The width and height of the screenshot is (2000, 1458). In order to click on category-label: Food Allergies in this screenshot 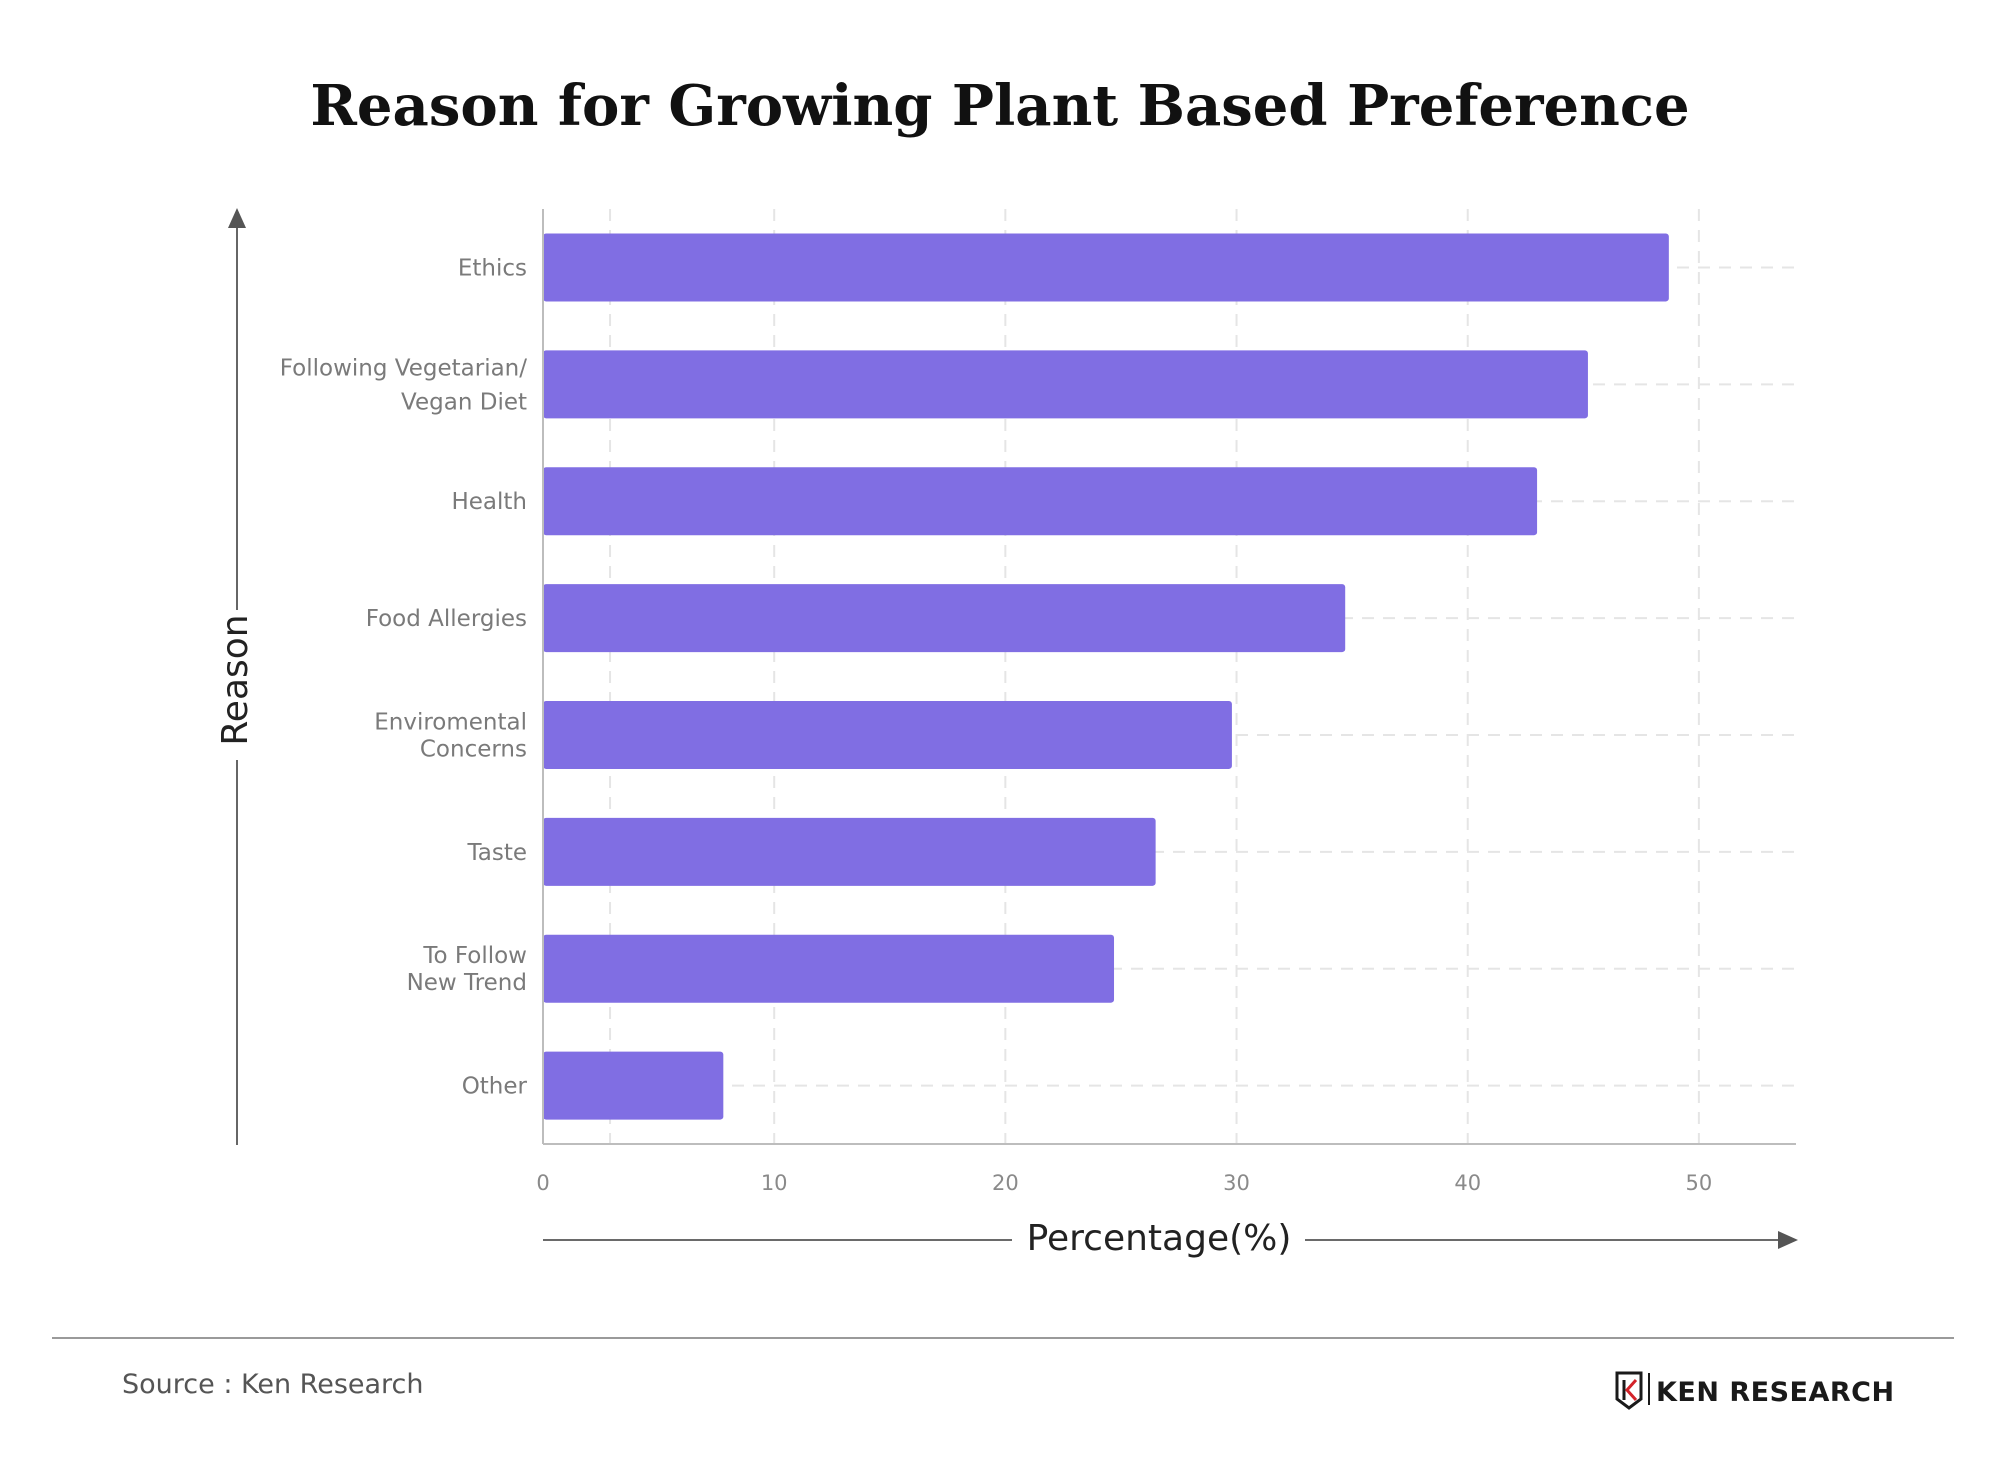, I will do `click(446, 619)`.